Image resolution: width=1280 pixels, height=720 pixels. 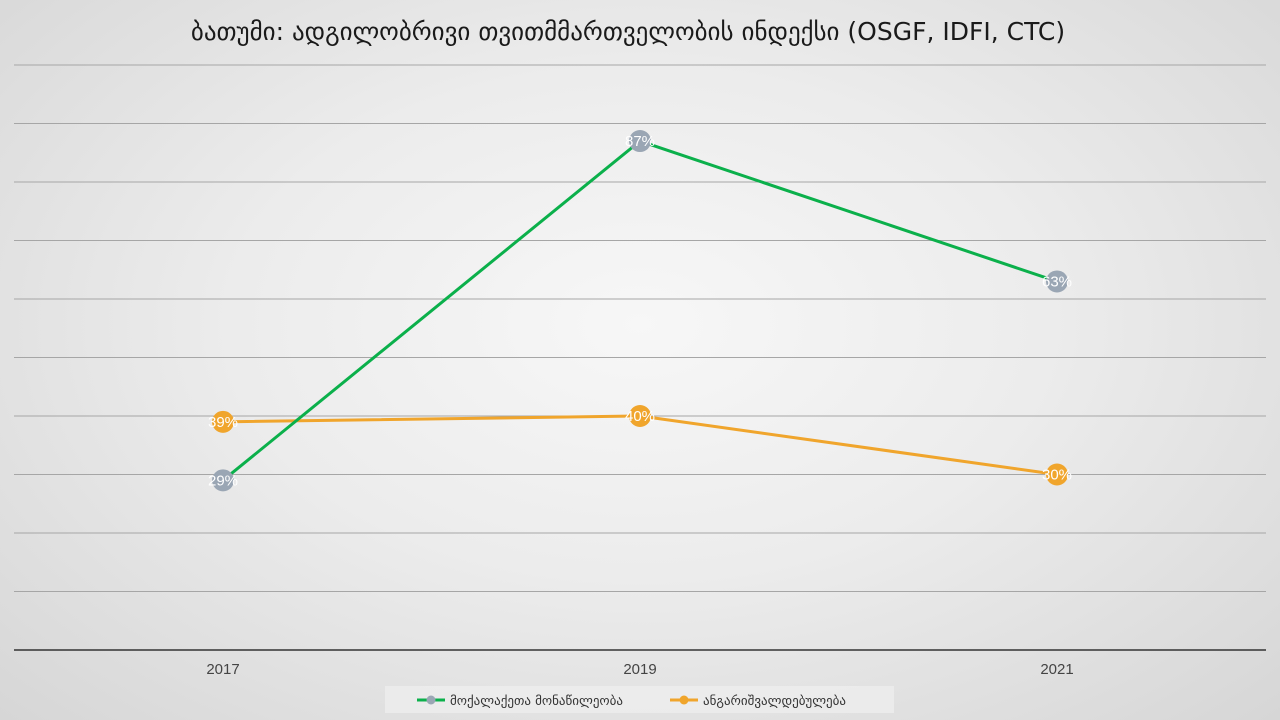 What do you see at coordinates (536, 701) in the screenshot?
I see `legend-label: მოქალაქეთა მონაწილეობა` at bounding box center [536, 701].